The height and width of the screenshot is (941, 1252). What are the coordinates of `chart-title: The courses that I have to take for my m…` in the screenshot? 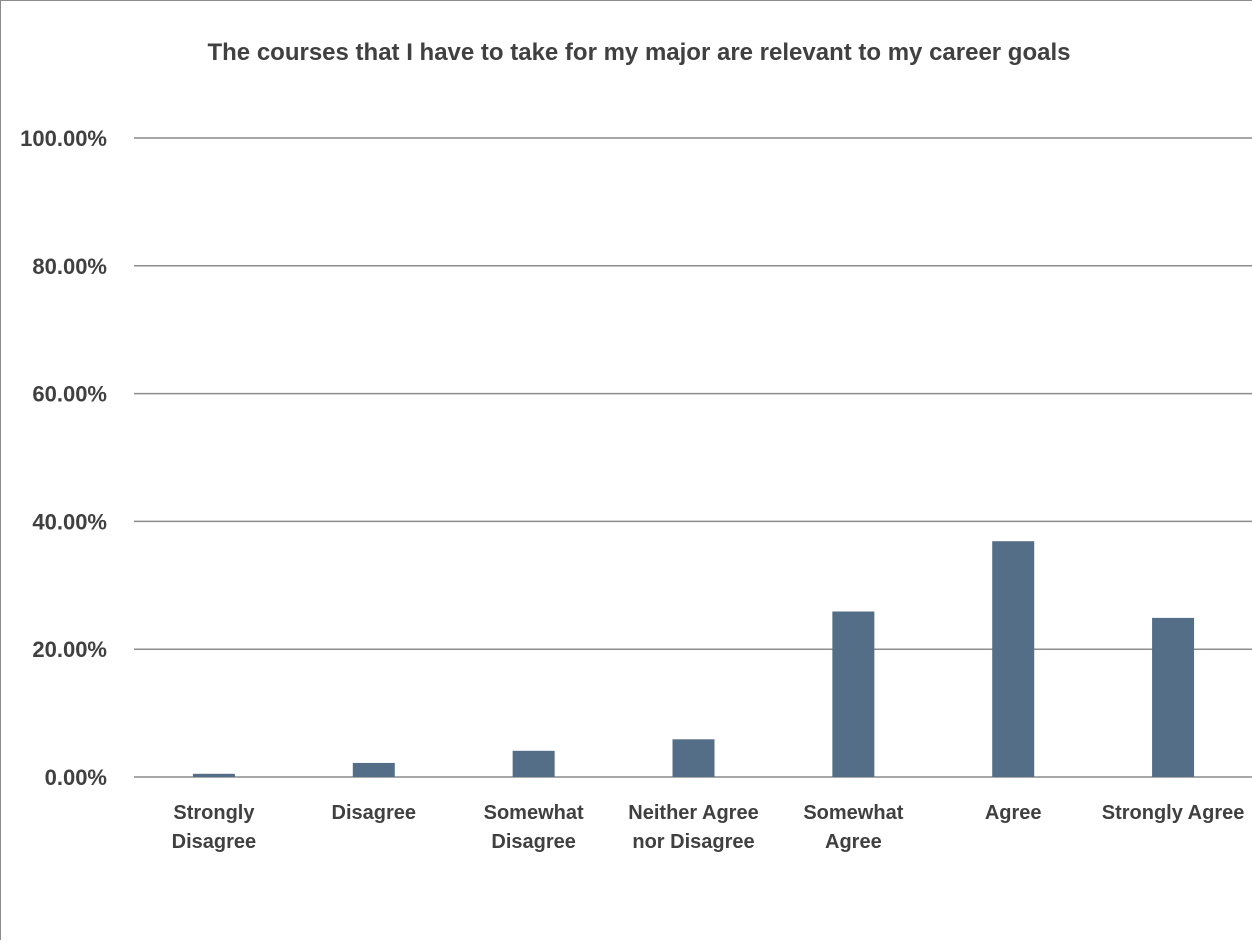 It's located at (638, 52).